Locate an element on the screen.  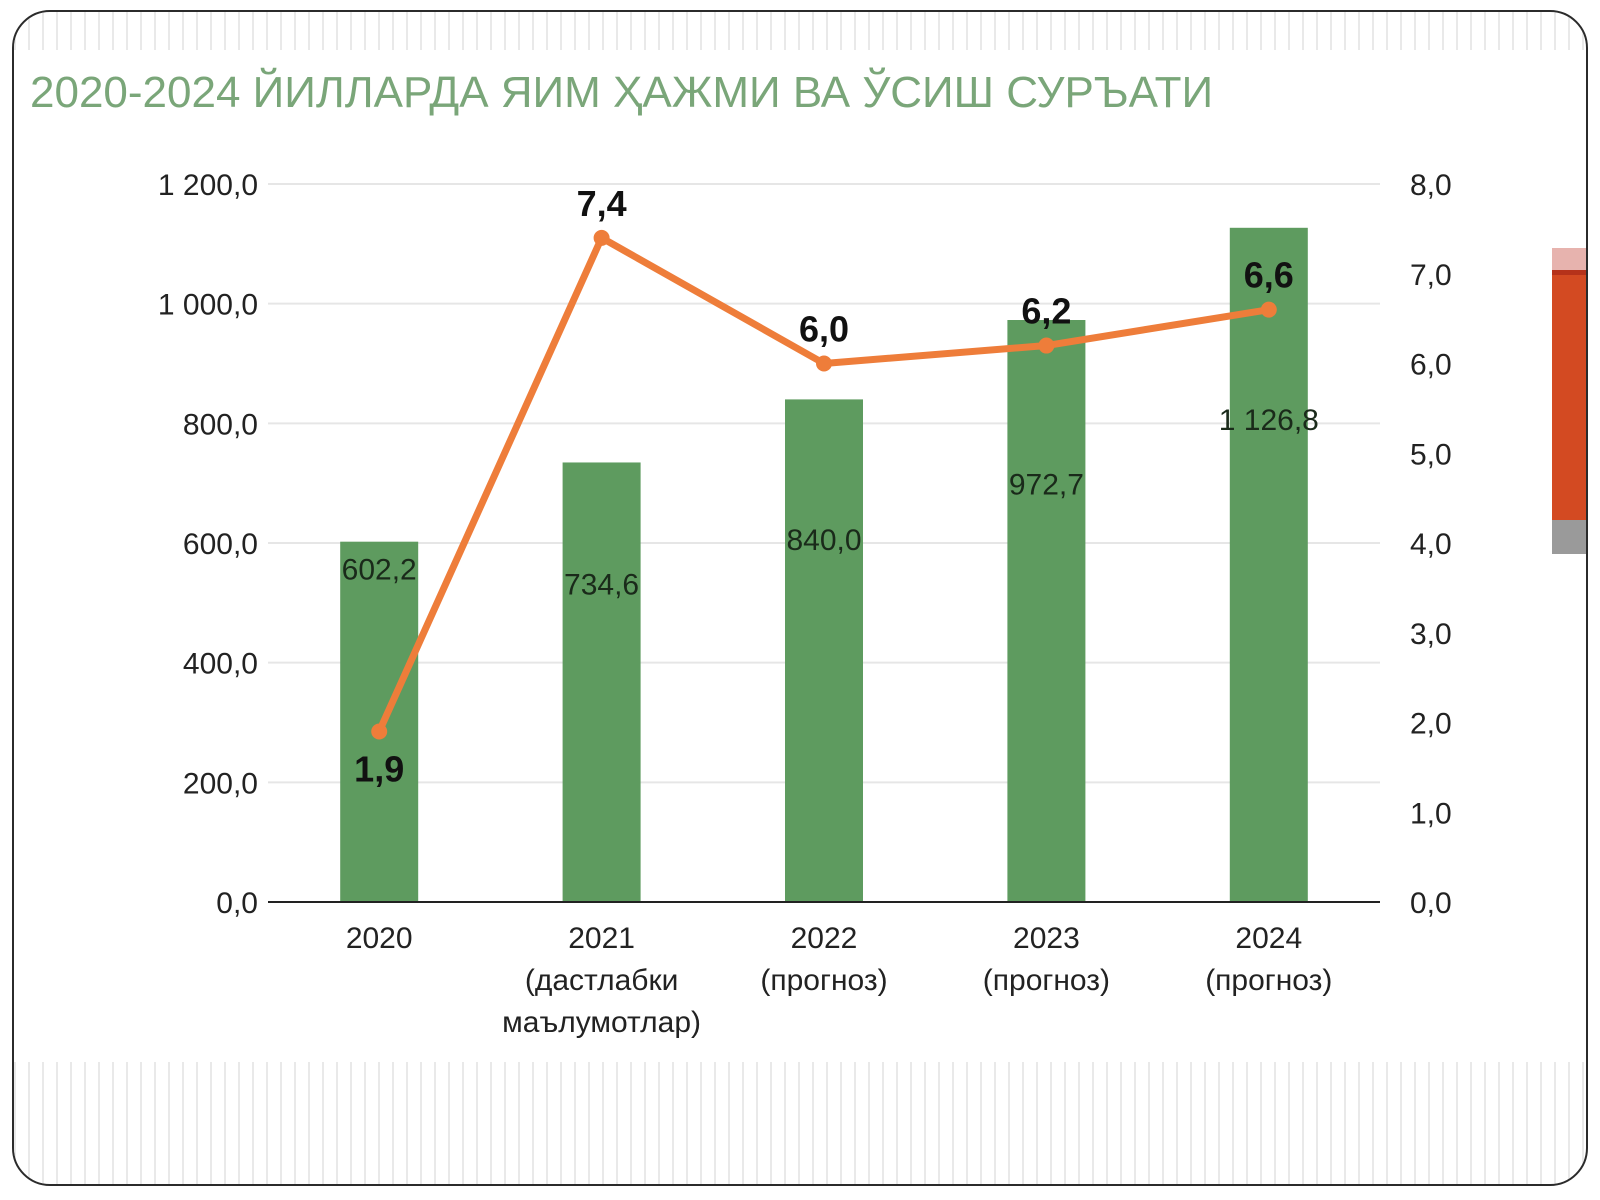
growth-rate-label: 6,2 is located at coordinates (1046, 311).